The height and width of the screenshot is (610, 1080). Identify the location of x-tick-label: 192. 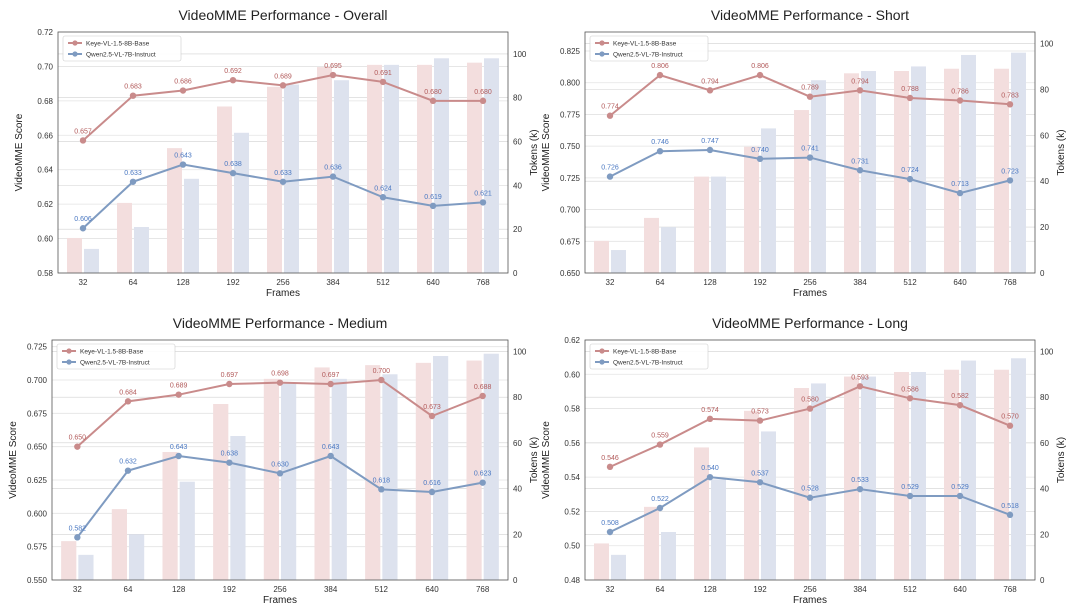
(760, 282).